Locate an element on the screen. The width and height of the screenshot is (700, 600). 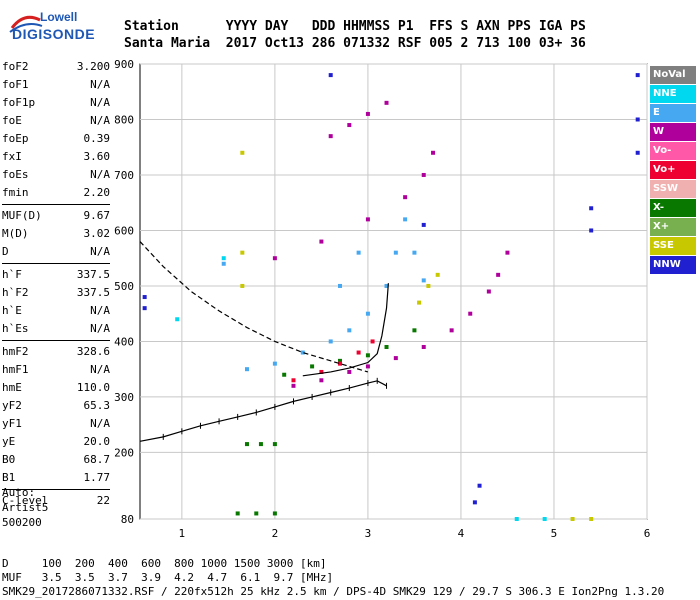
param-row: B1 1.77 is located at coordinates (56, 478).